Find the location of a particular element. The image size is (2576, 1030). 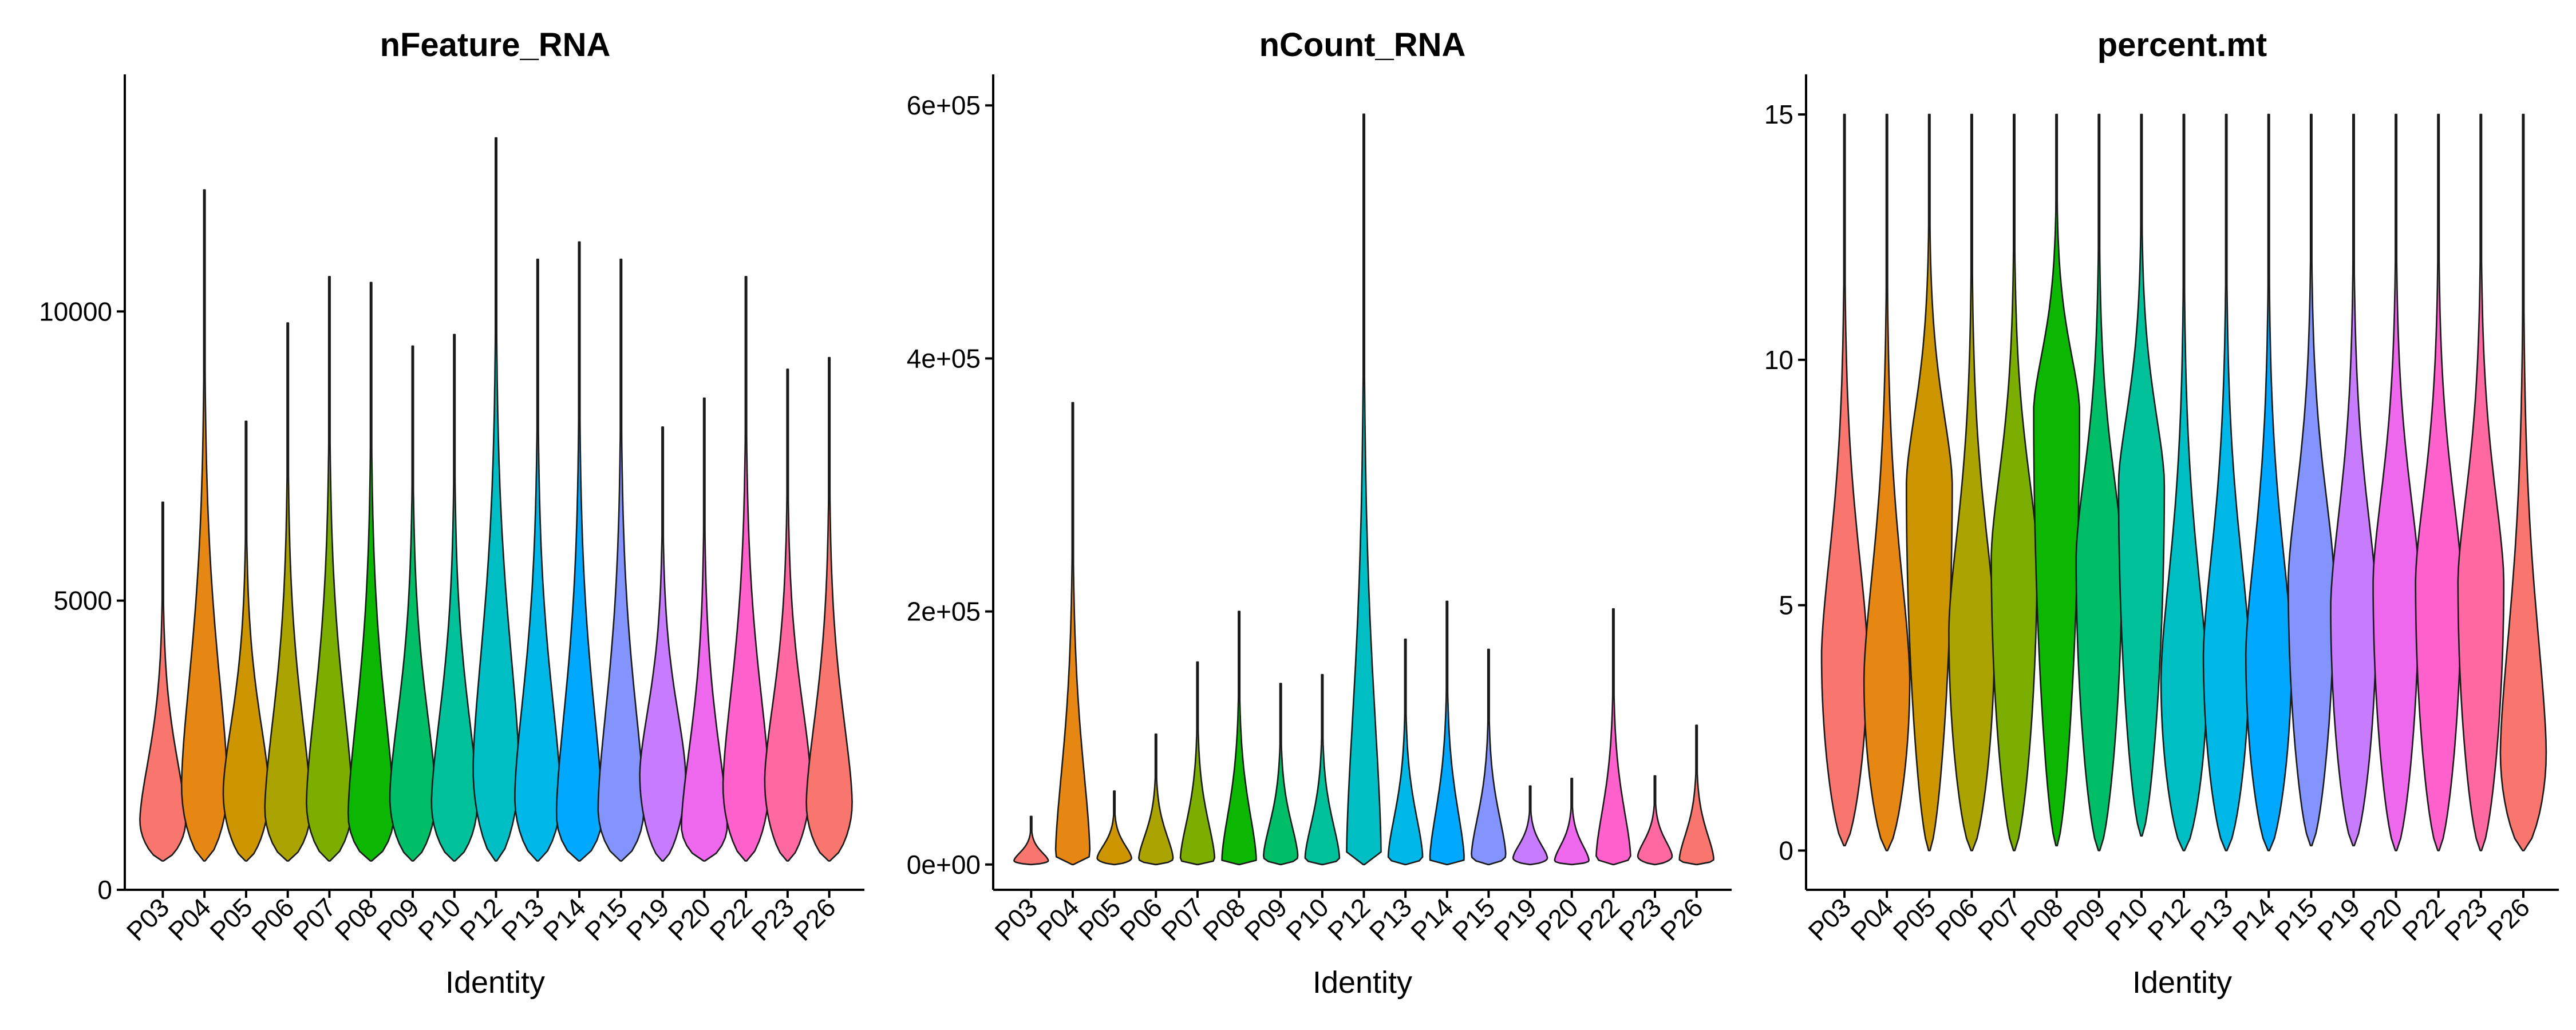

y-tick-label: 10000 is located at coordinates (75, 311).